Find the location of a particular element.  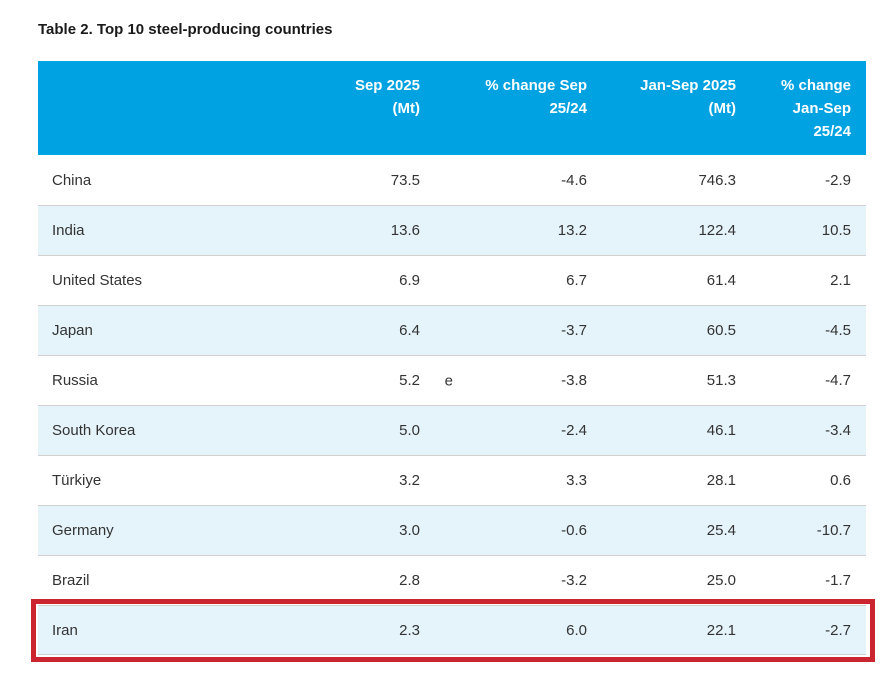

pct-change-jan-sep-cell: -3.4 is located at coordinates (838, 430).